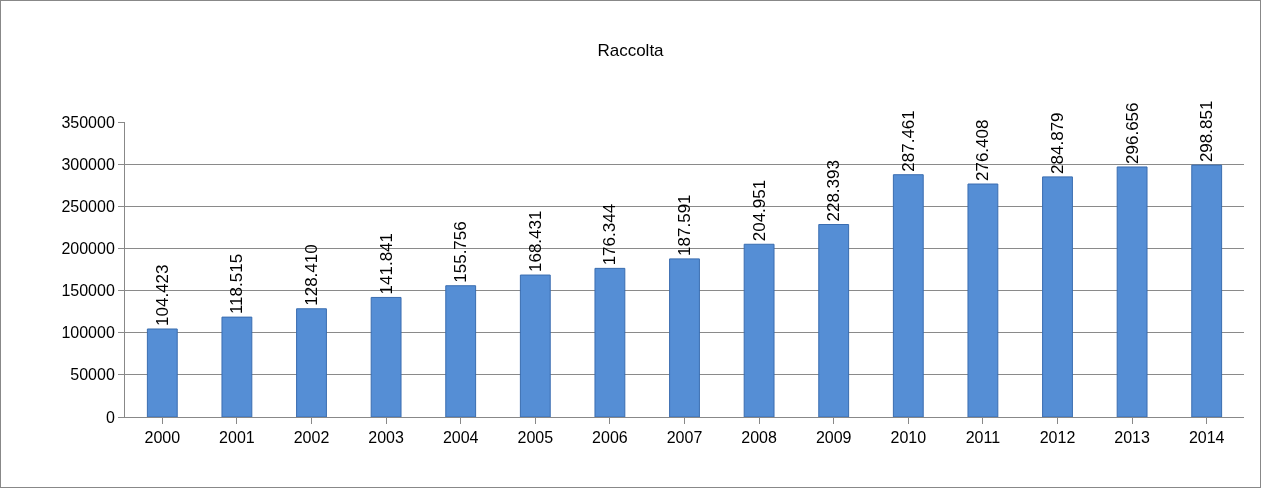 This screenshot has width=1261, height=488. Describe the element at coordinates (535, 241) in the screenshot. I see `data-label: 168.431` at that location.